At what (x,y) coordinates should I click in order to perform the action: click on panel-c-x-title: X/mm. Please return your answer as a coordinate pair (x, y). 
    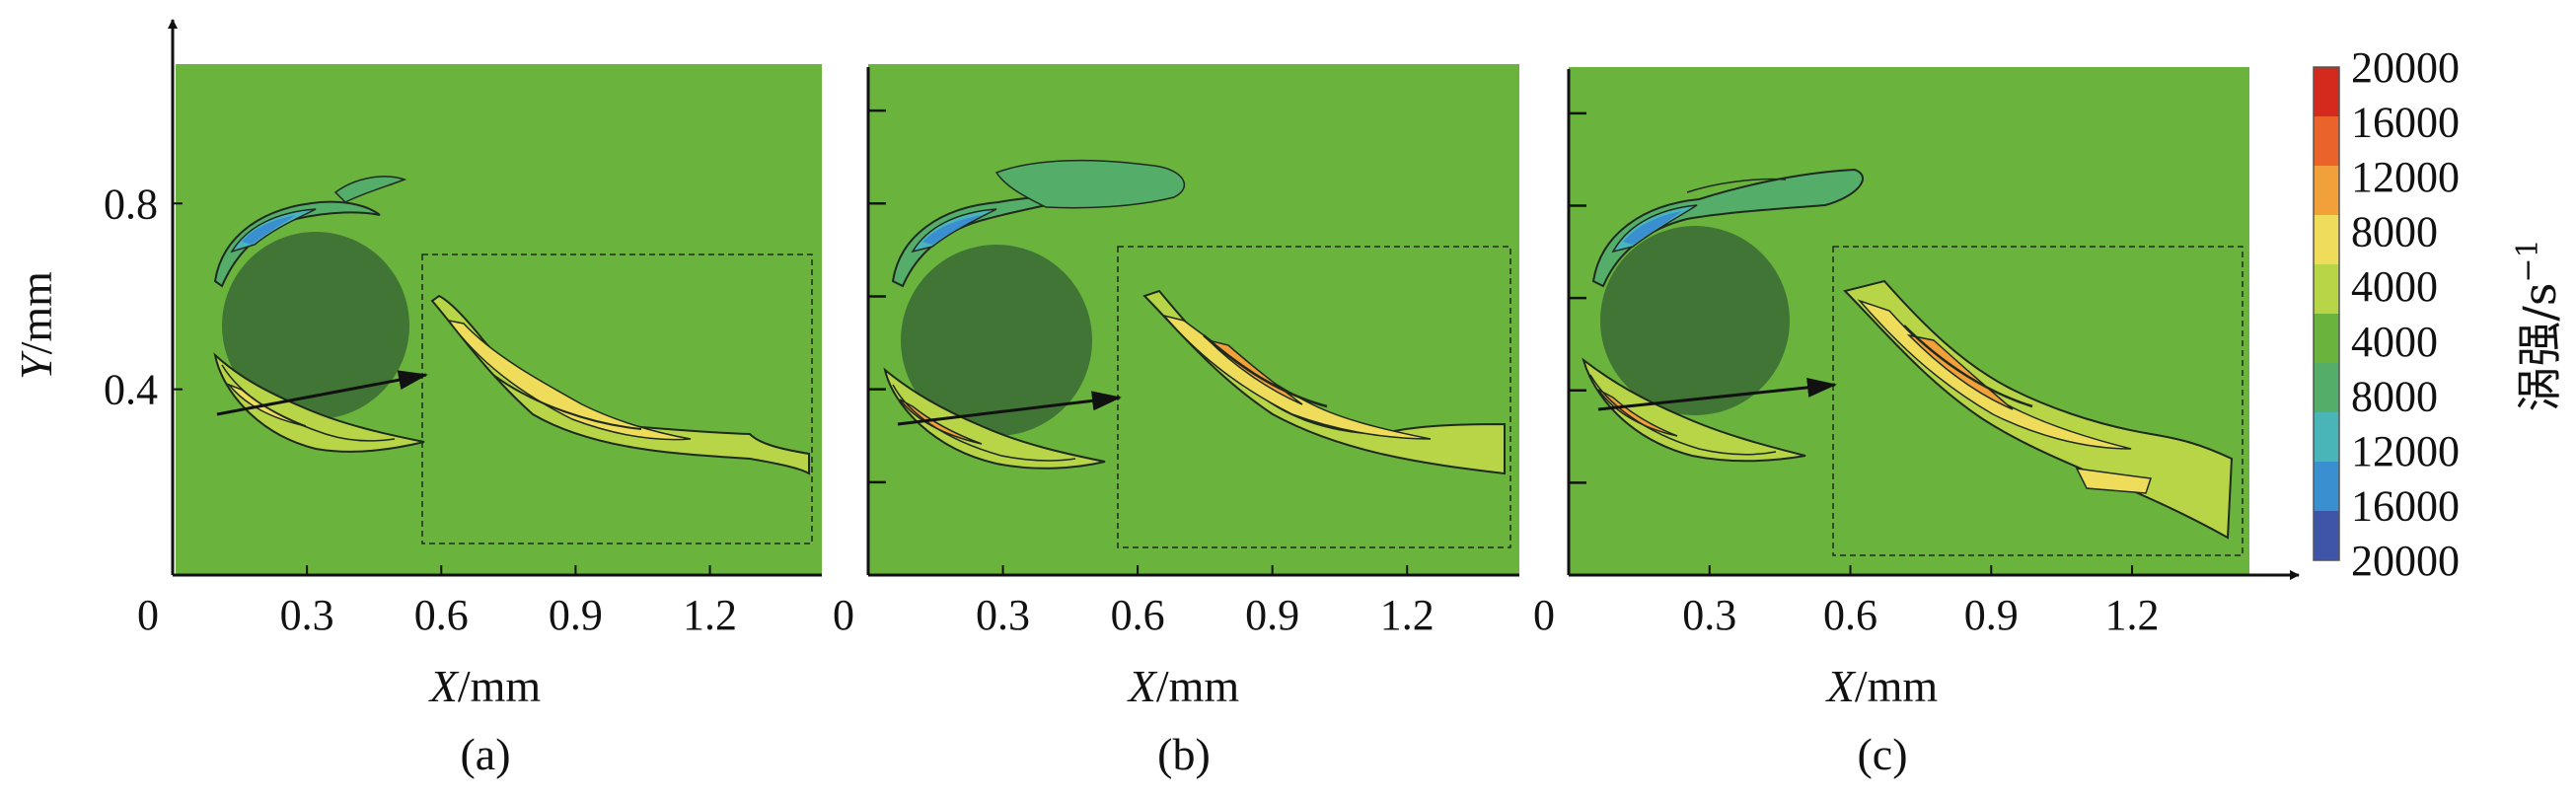
    Looking at the image, I should click on (1882, 686).